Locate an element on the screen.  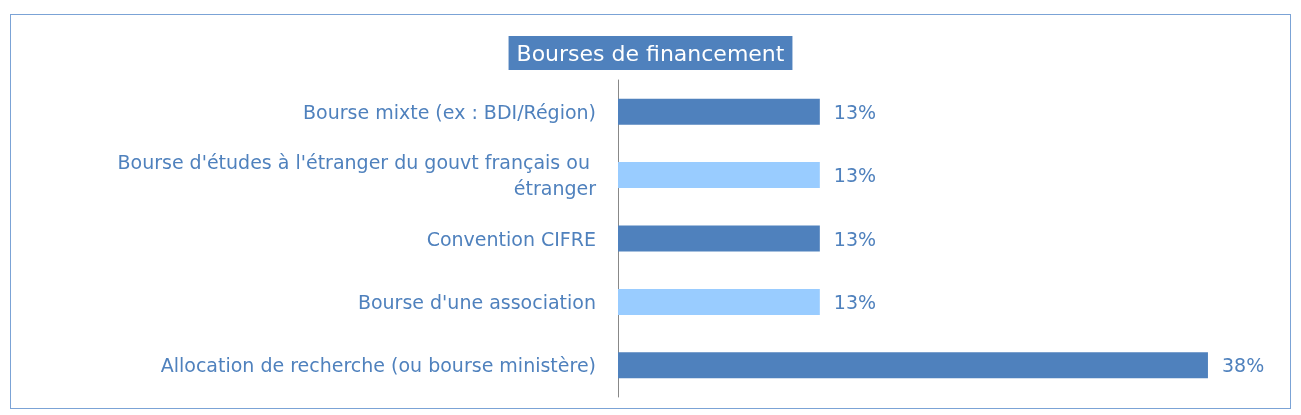
y-tick-label: Bourse d'études à l'étranger du gouvt français ou étranger is located at coordinates (357, 175).